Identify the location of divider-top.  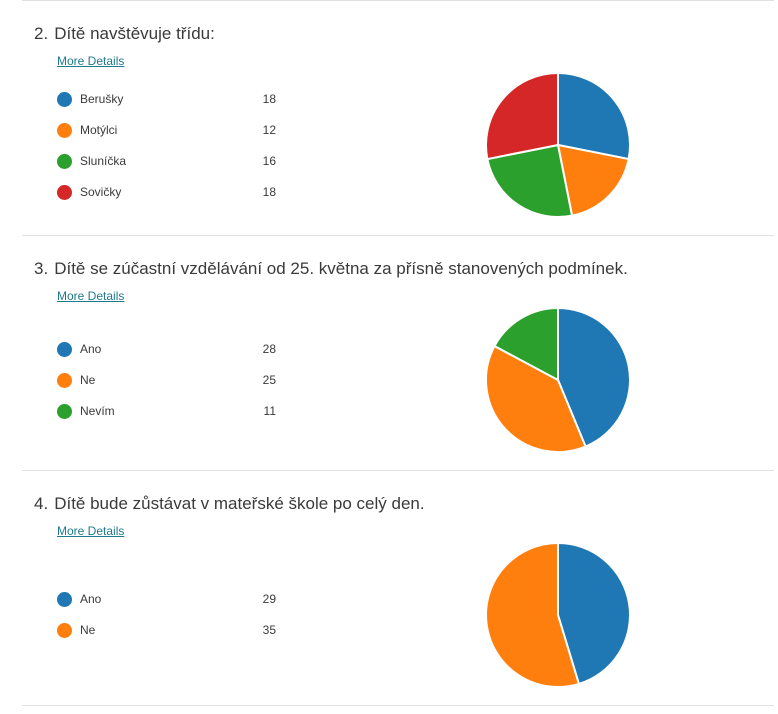
(398, 0).